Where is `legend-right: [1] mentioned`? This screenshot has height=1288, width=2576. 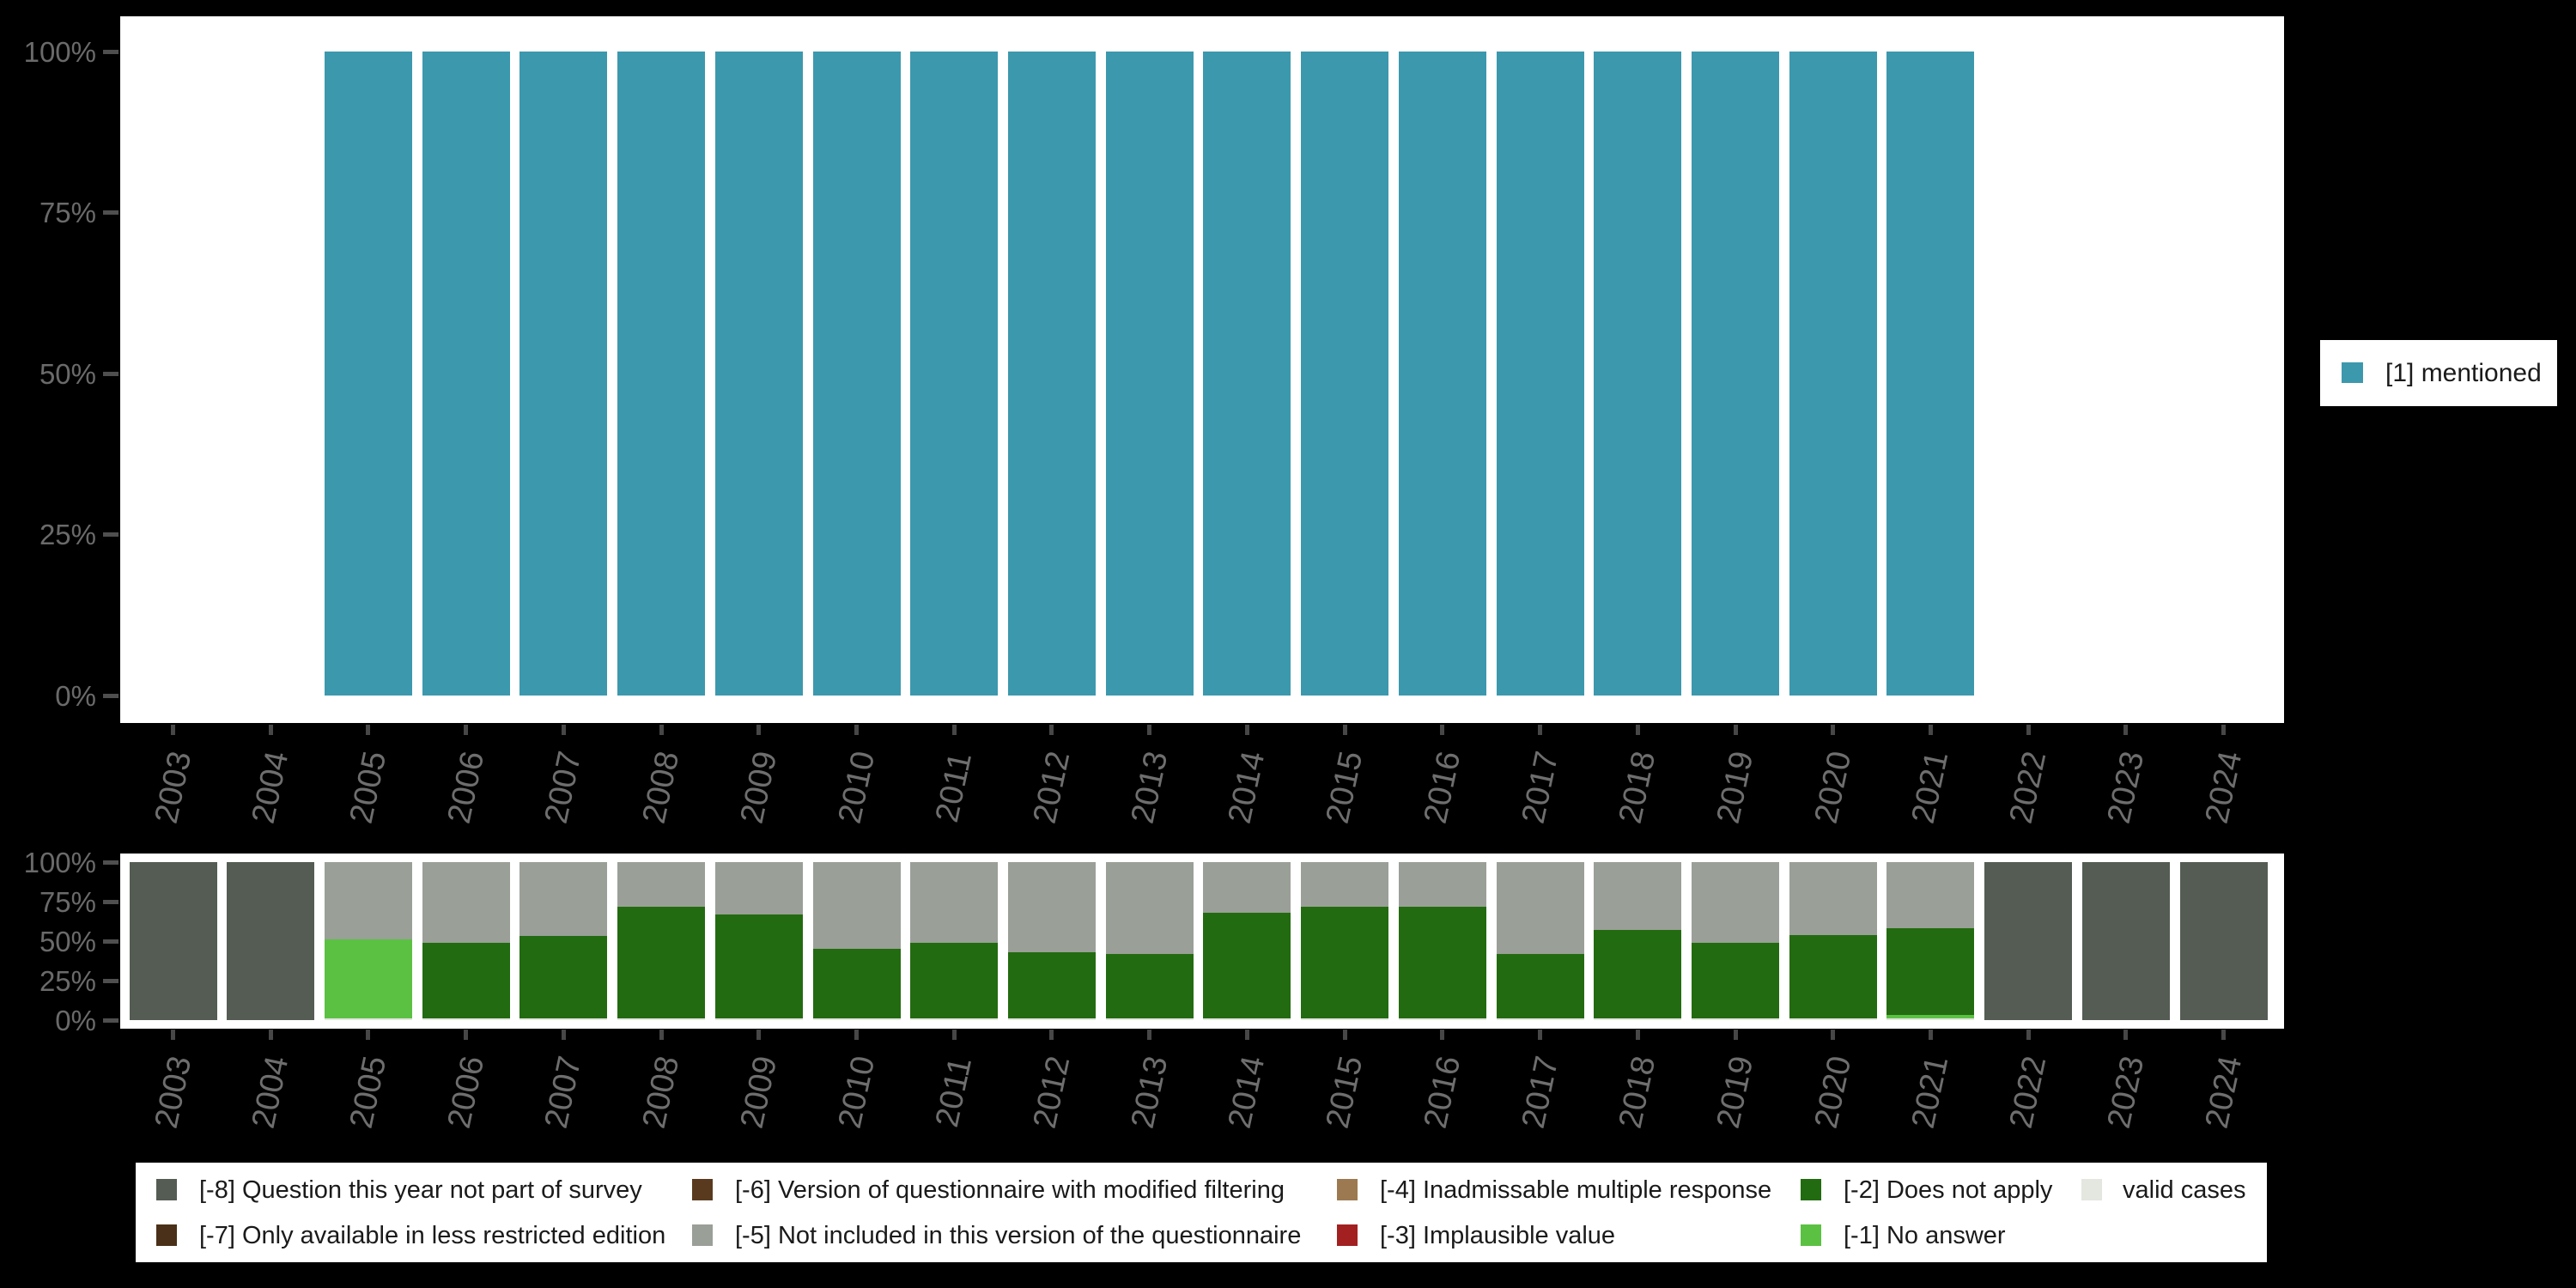
legend-right: [1] mentioned is located at coordinates (2438, 373).